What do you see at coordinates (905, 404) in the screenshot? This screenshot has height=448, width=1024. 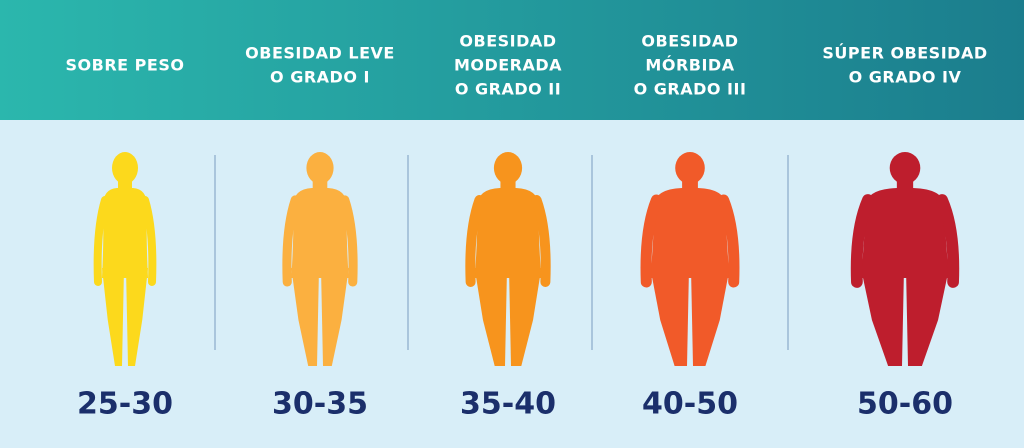 I see `bmi-range: 50-60` at bounding box center [905, 404].